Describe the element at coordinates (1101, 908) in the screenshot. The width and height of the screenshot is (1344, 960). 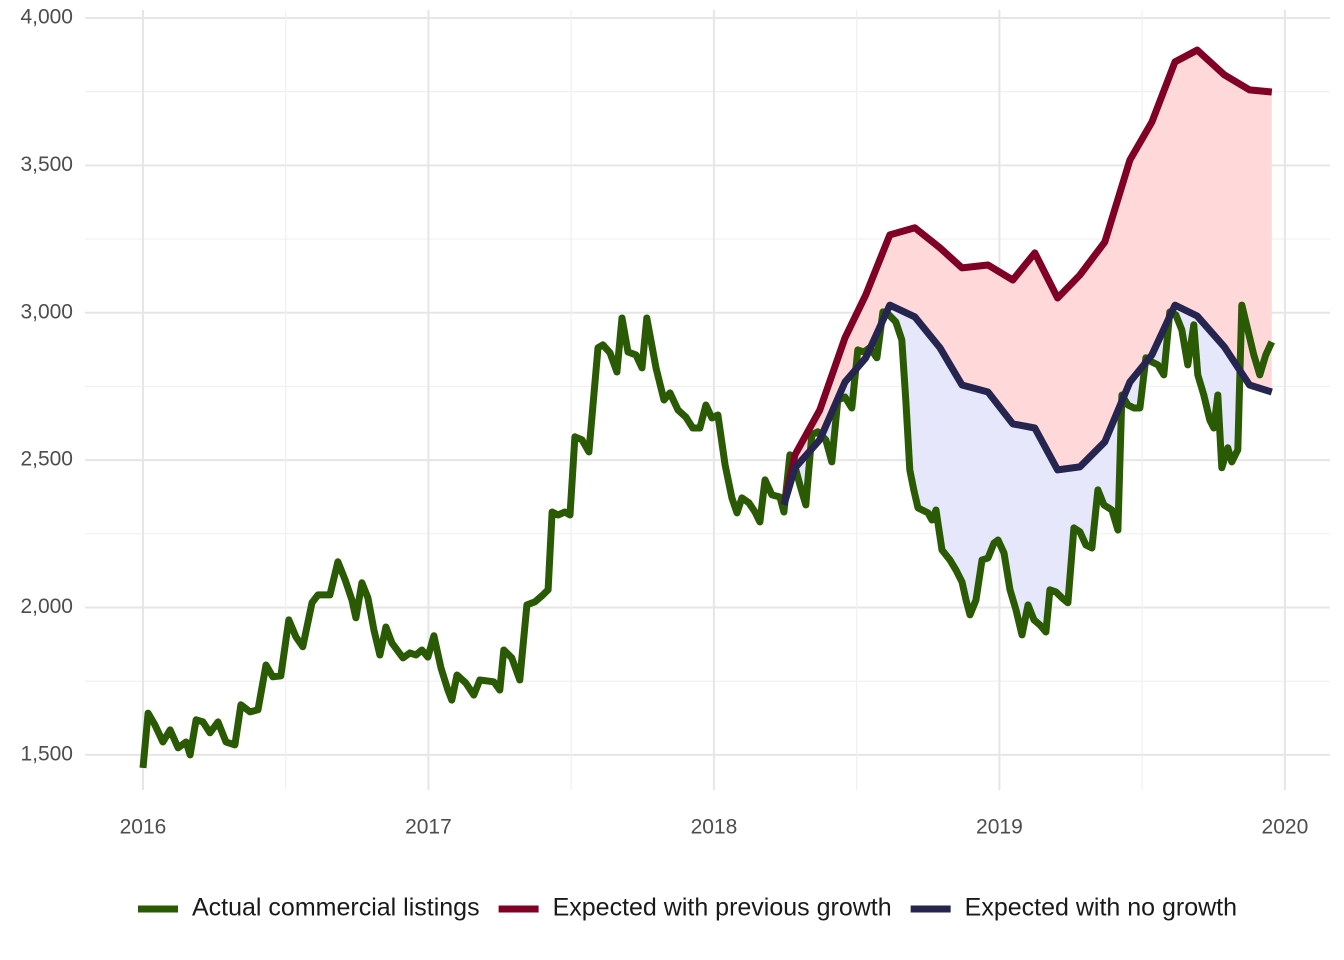
I see `legend-label: Expected with no growth` at that location.